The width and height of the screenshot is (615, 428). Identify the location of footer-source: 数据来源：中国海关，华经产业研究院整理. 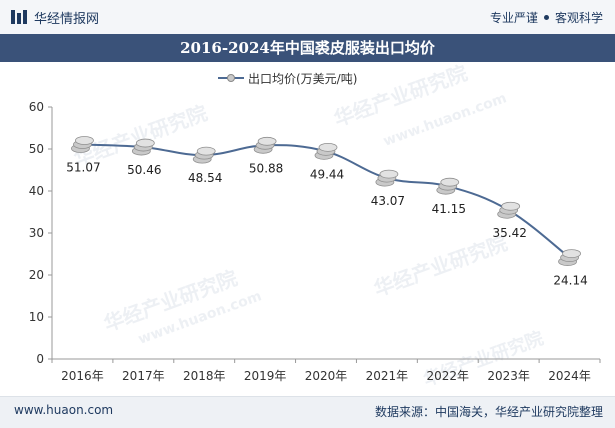
(488, 412).